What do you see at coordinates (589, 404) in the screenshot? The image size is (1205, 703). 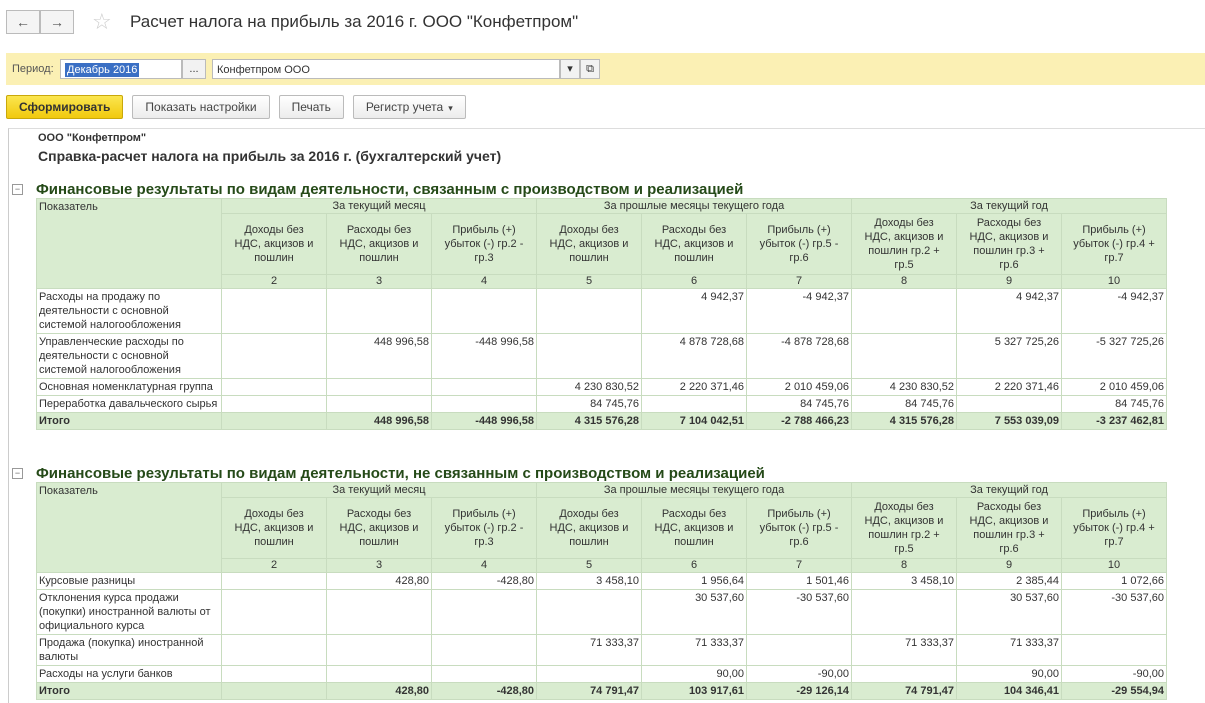 I see `cell: 84 745,76` at bounding box center [589, 404].